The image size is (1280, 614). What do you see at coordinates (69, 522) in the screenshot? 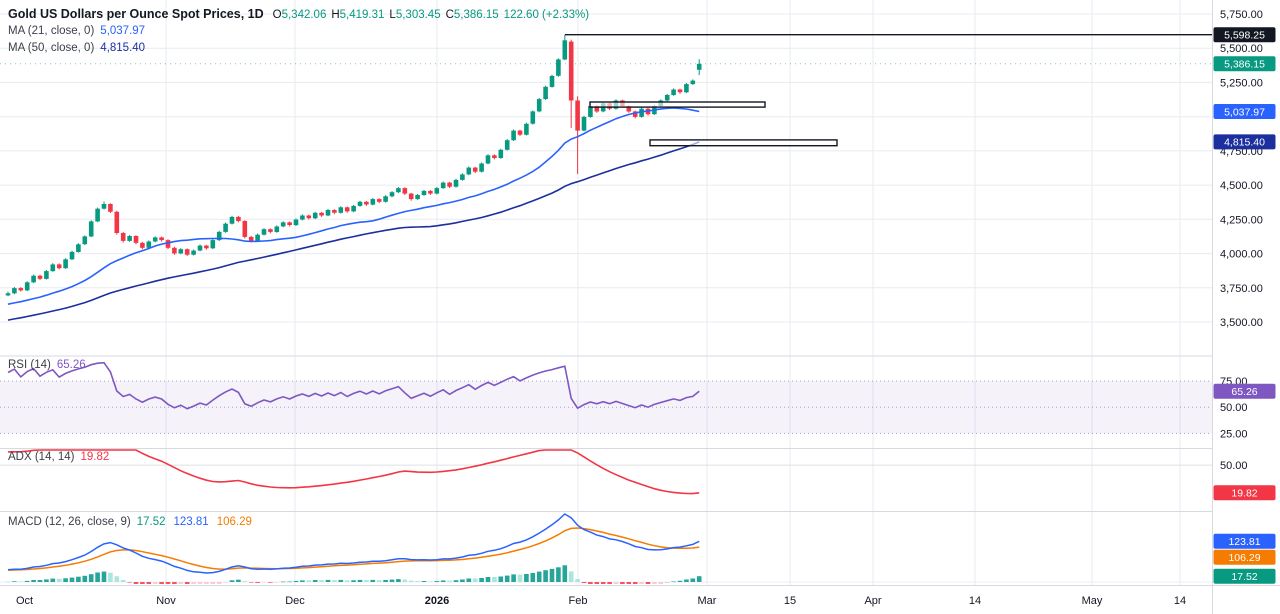
I see `macd-label: MACD (12, 26, close, 9)` at bounding box center [69, 522].